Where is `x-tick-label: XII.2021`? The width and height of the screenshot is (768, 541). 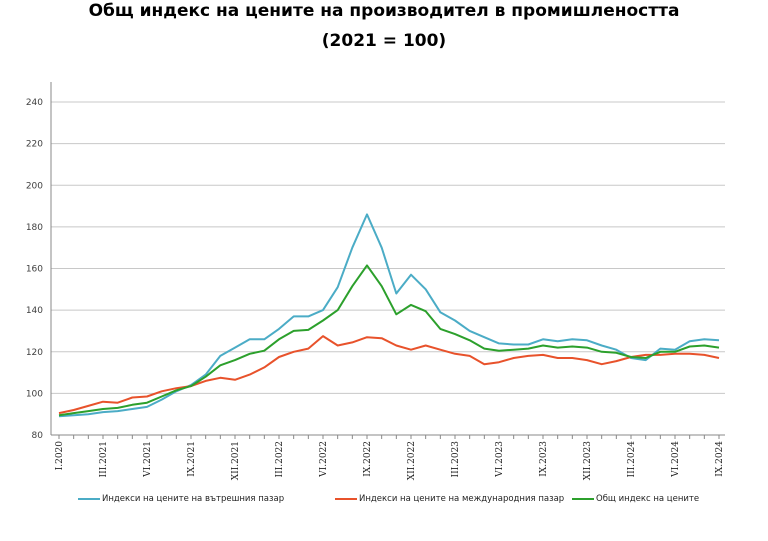 x-tick-label: XII.2021 is located at coordinates (236, 460).